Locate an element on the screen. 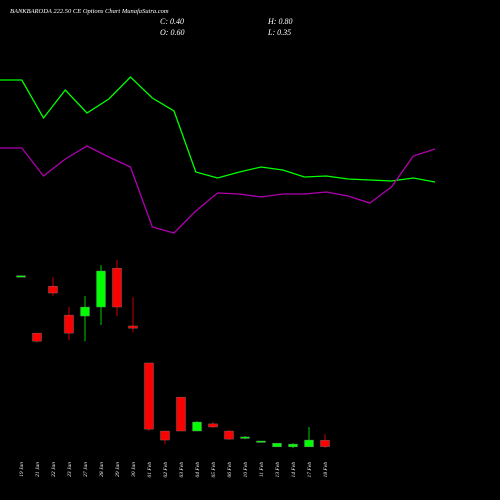 This screenshot has height=500, width=500. x-tick-label: 04 Feb is located at coordinates (197, 470).